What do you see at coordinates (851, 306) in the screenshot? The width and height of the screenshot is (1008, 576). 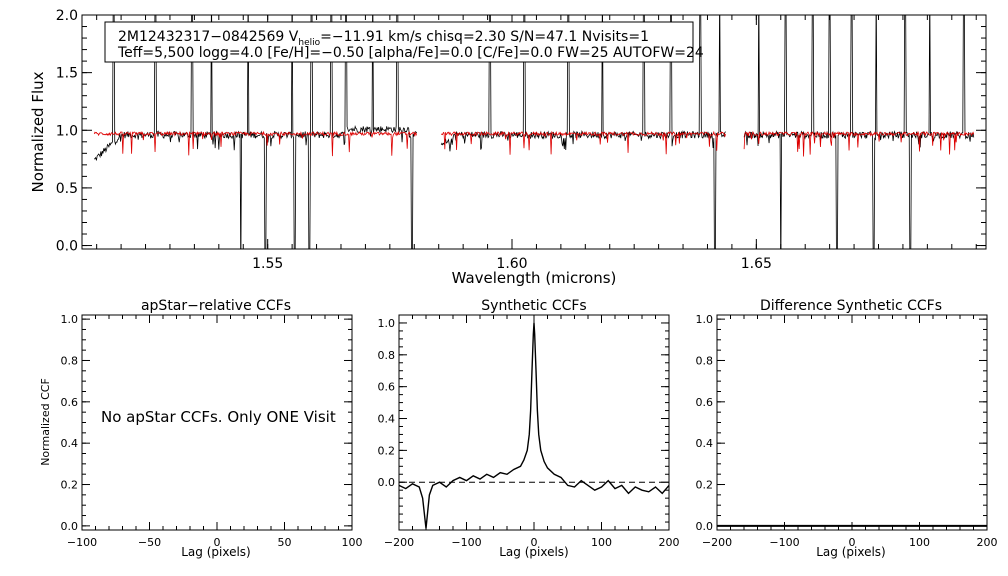 I see `difference-ccf-title: Difference Synthetic CCFs` at bounding box center [851, 306].